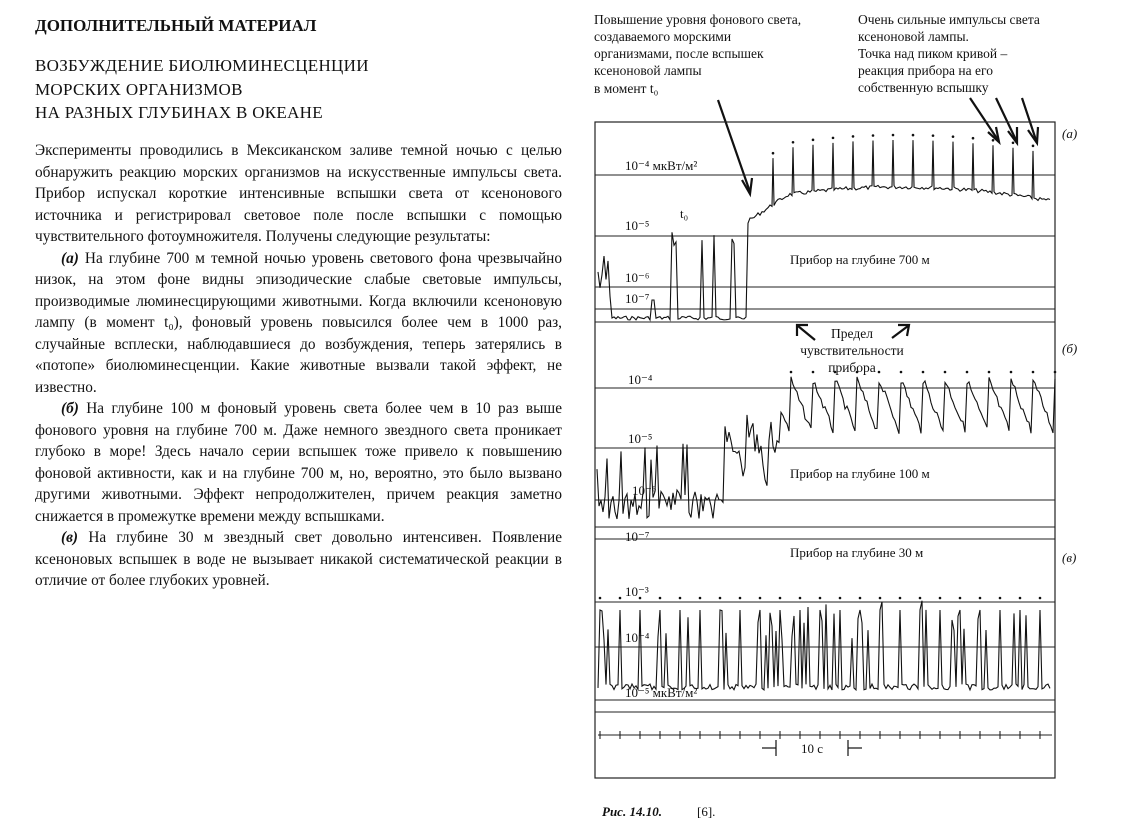 This screenshot has width=1123, height=830. I want to click on annotation-line: собственную вспышку, so click(923, 87).